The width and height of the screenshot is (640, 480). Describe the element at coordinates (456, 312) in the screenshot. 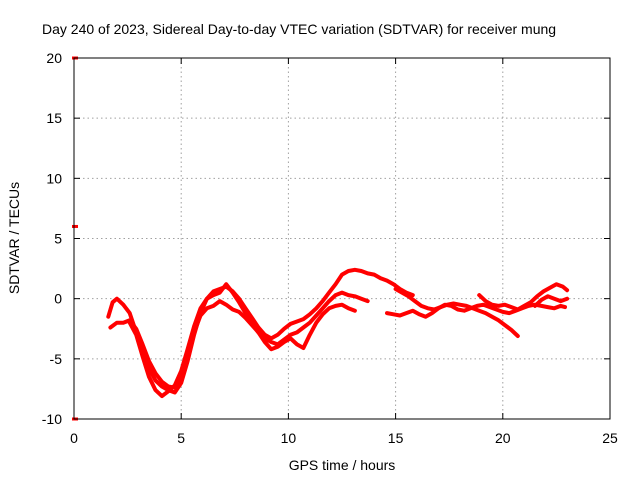

I see `series-line-trace-d` at that location.